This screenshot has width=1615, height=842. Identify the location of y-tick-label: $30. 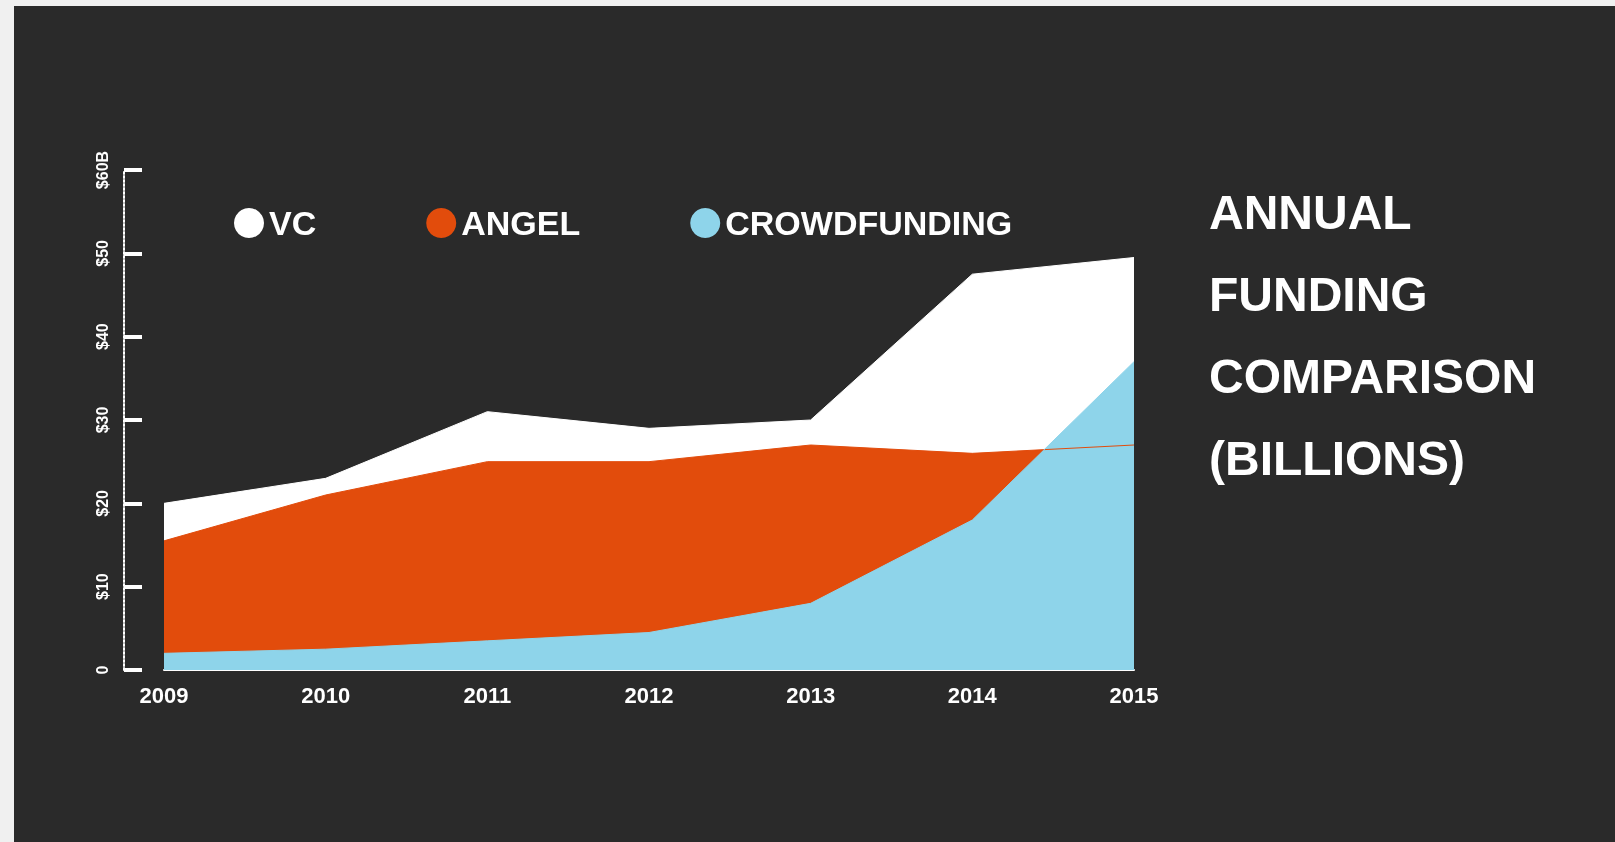
(102, 420).